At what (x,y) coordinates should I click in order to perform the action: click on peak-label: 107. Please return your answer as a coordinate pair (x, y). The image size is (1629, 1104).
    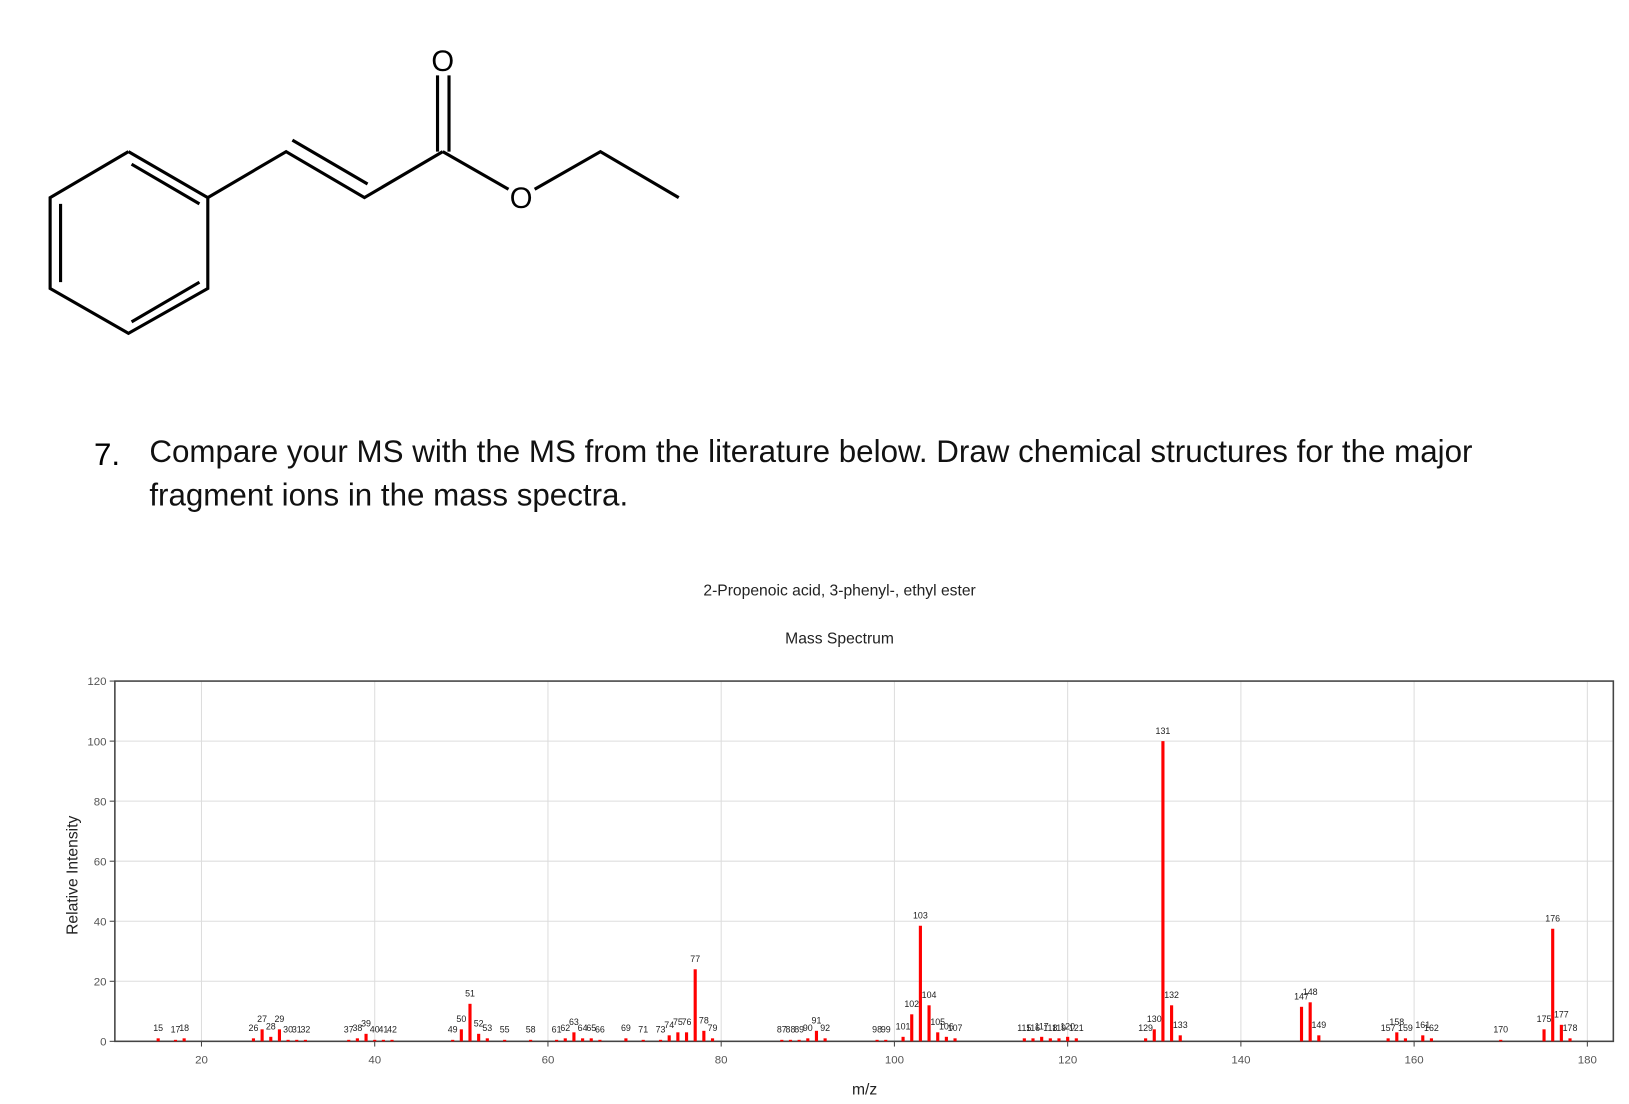
    Looking at the image, I should click on (955, 1028).